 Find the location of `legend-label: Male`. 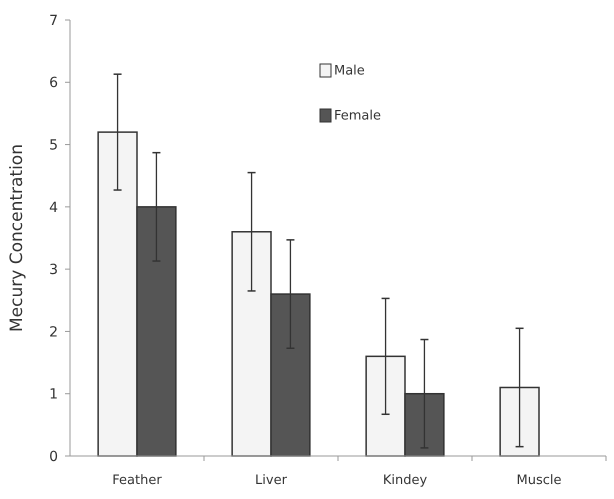

legend-label: Male is located at coordinates (349, 71).